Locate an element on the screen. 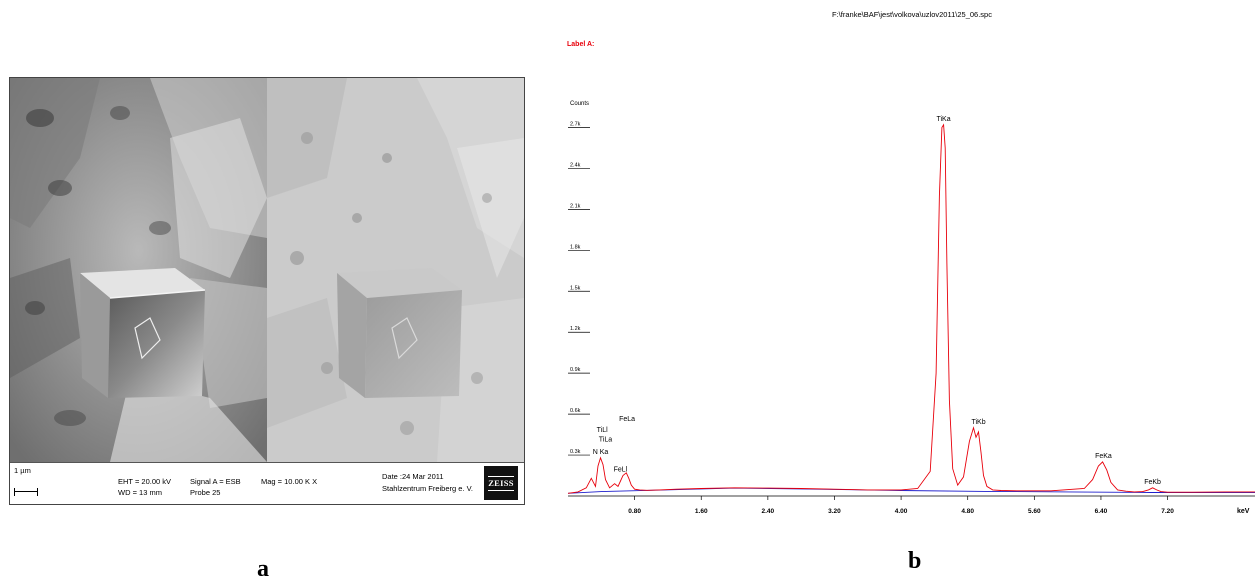 Image resolution: width=1256 pixels, height=583 pixels. y-tick-label: 0.6k is located at coordinates (575, 411).